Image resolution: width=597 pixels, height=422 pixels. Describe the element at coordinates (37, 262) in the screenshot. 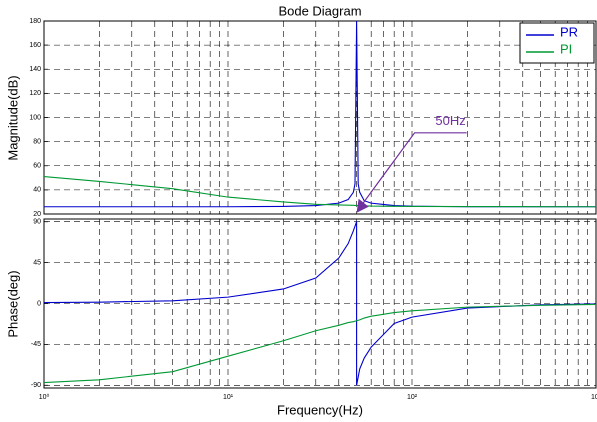

I see `y-tick-label: 45` at that location.